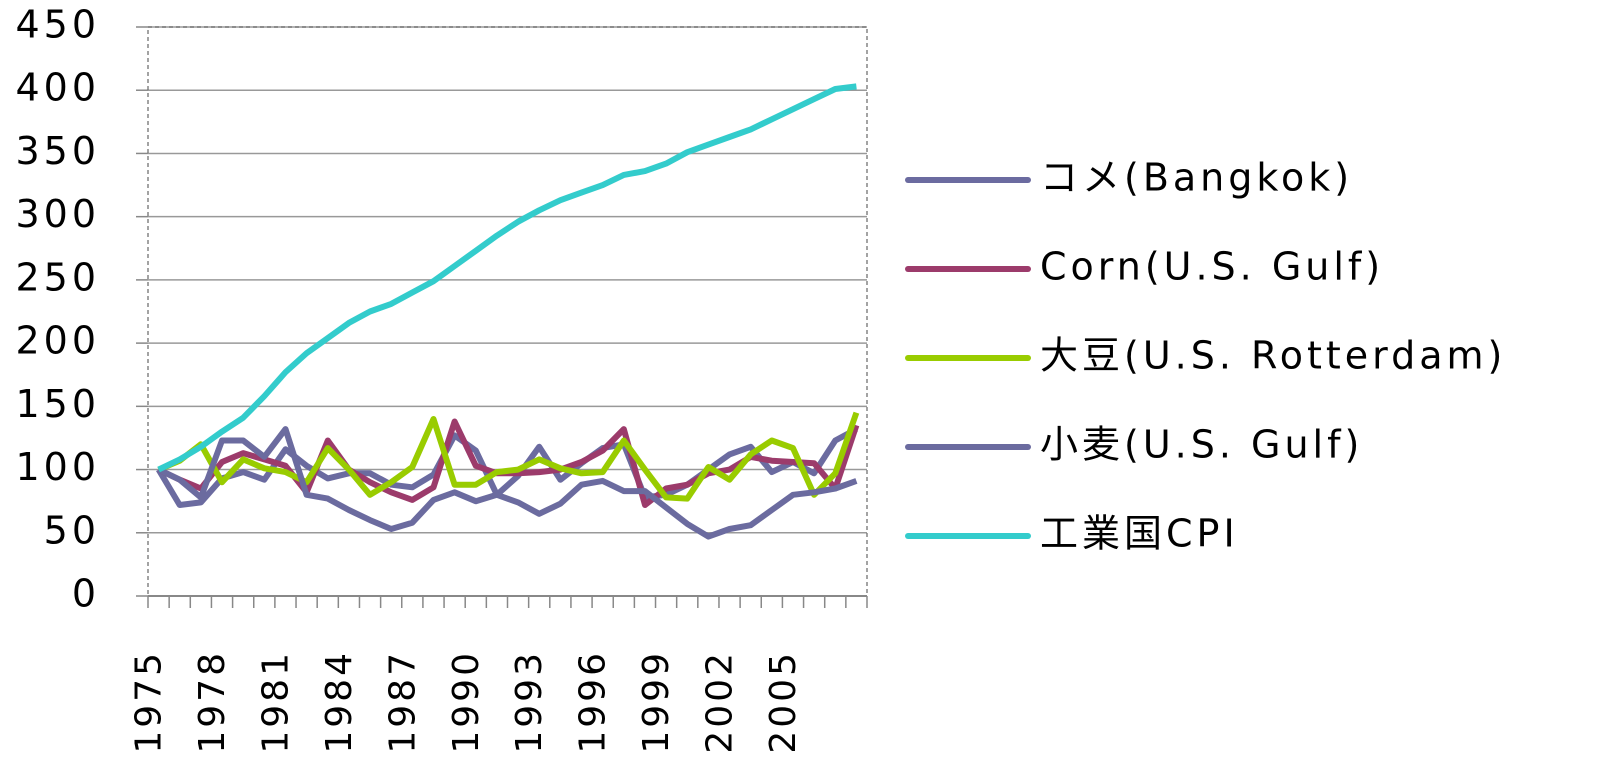  What do you see at coordinates (720, 702) in the screenshot?
I see `x-tick-label: 2002` at bounding box center [720, 702].